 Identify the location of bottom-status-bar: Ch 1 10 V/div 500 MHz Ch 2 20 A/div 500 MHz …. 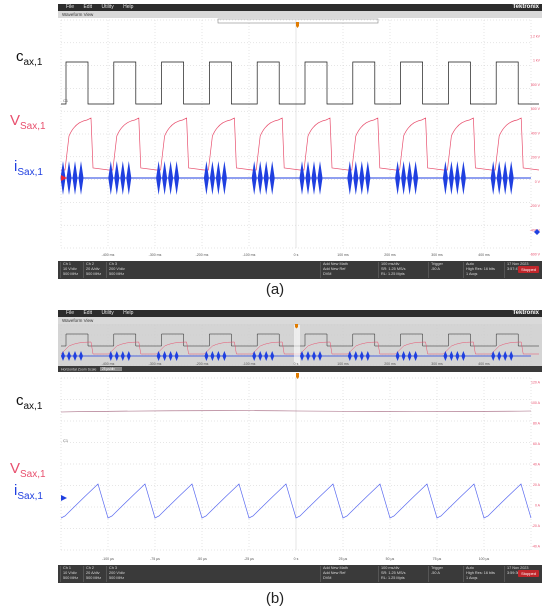
(300, 574).